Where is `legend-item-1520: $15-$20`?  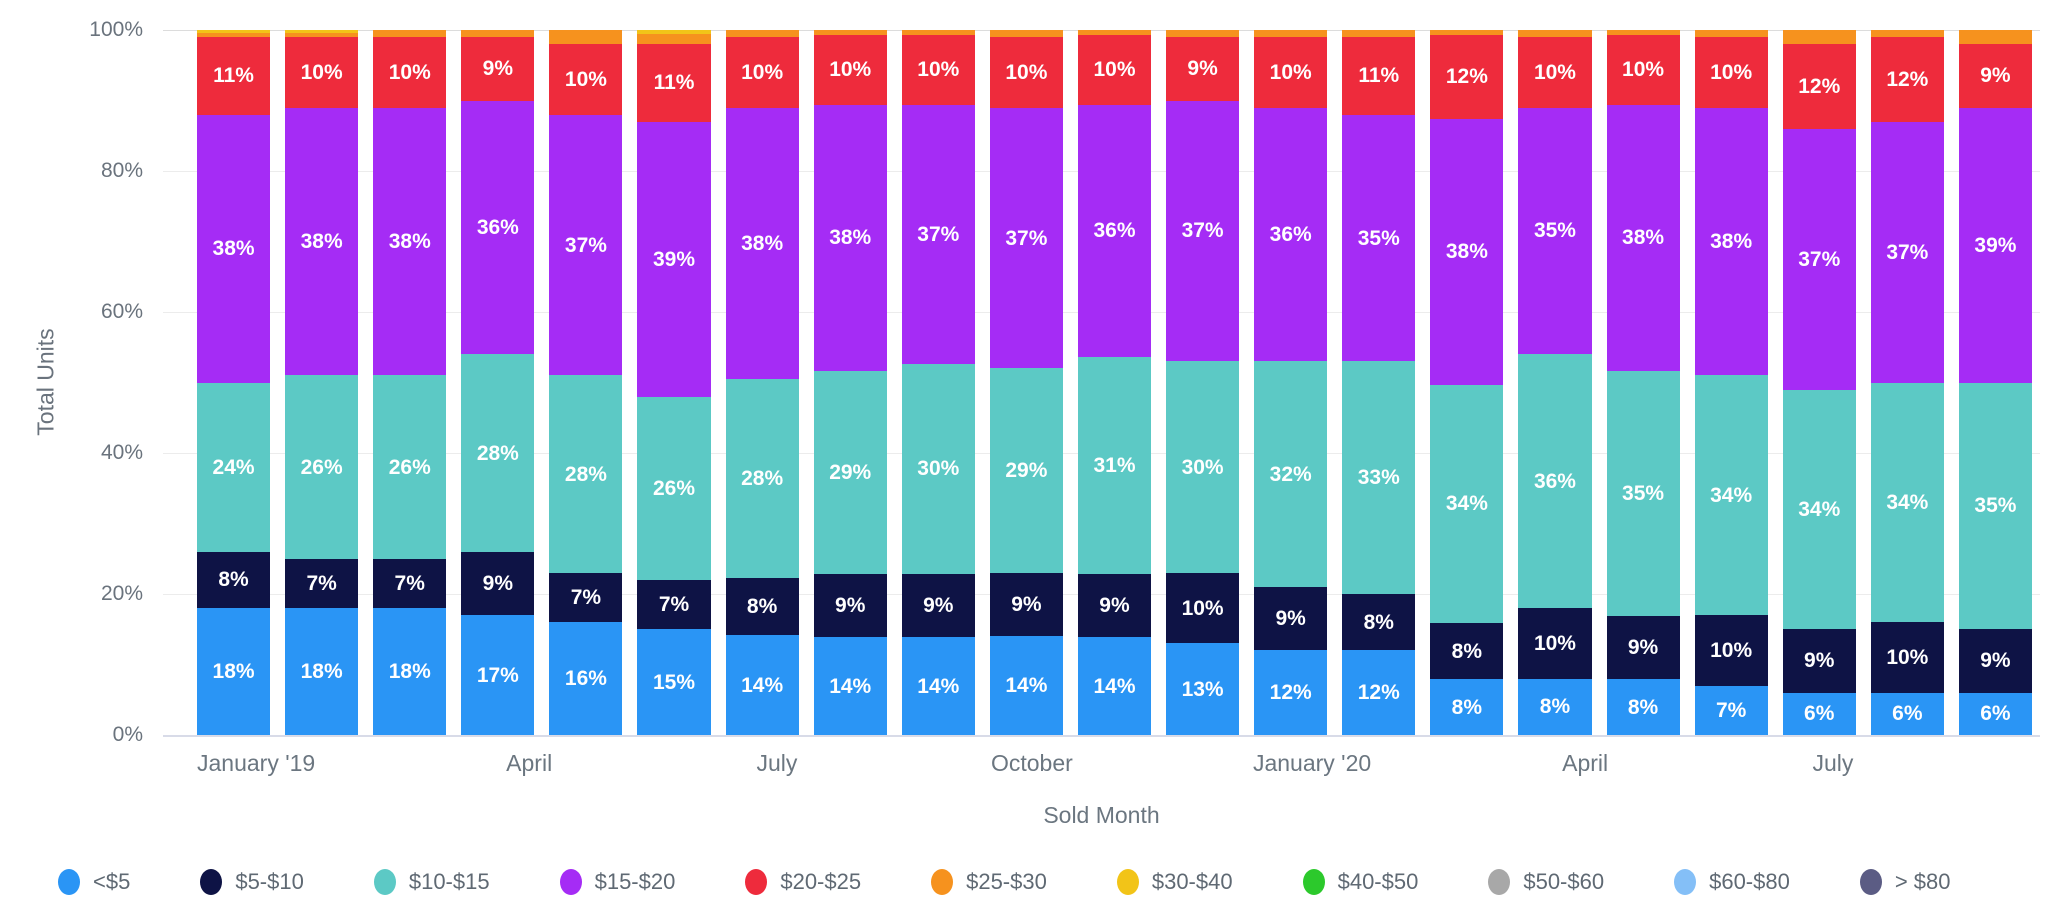
legend-item-1520: $15-$20 is located at coordinates (617, 882).